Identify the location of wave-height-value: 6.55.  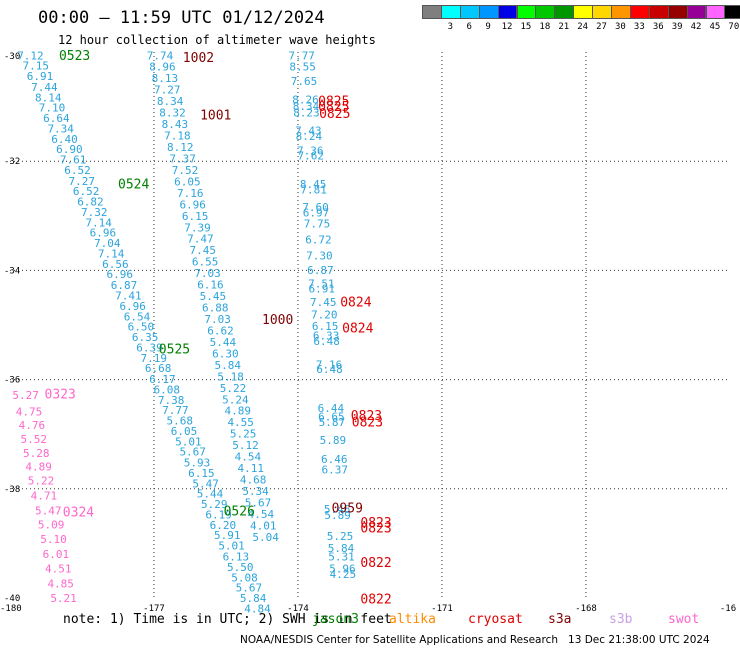
(205, 262).